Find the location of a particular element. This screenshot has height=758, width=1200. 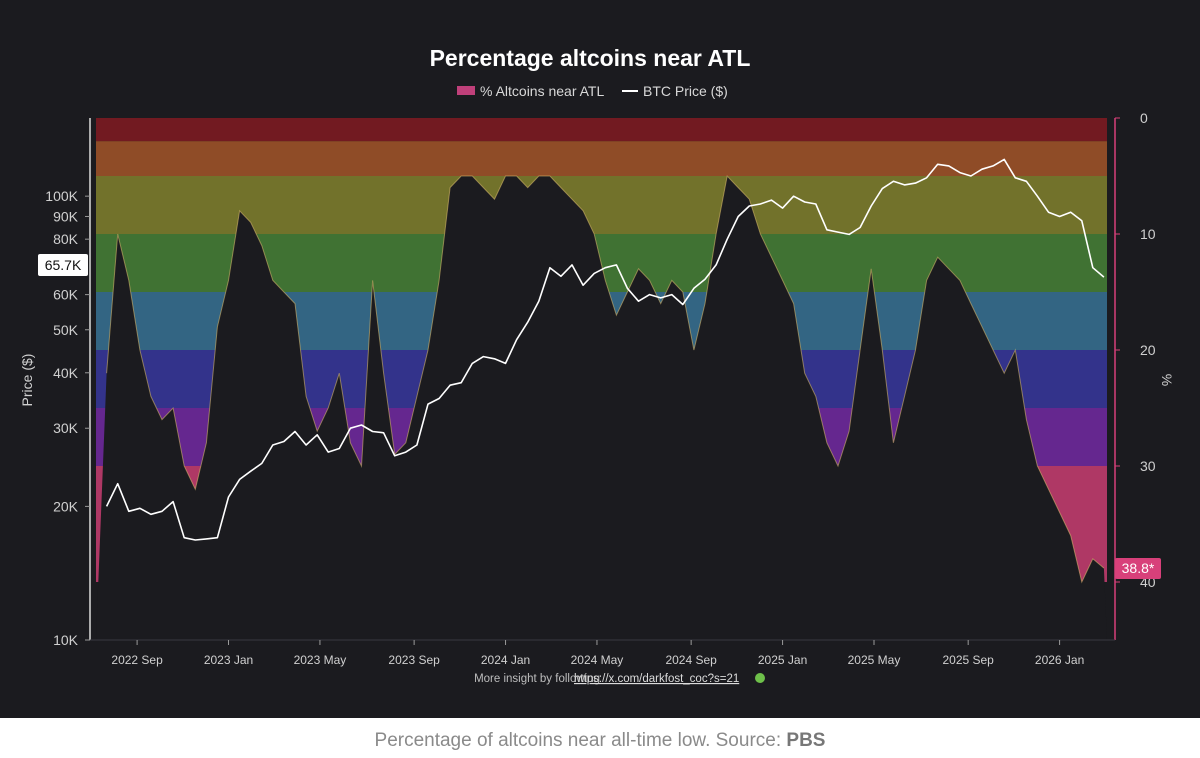

current-btc-label: 65.7K is located at coordinates (63, 265).